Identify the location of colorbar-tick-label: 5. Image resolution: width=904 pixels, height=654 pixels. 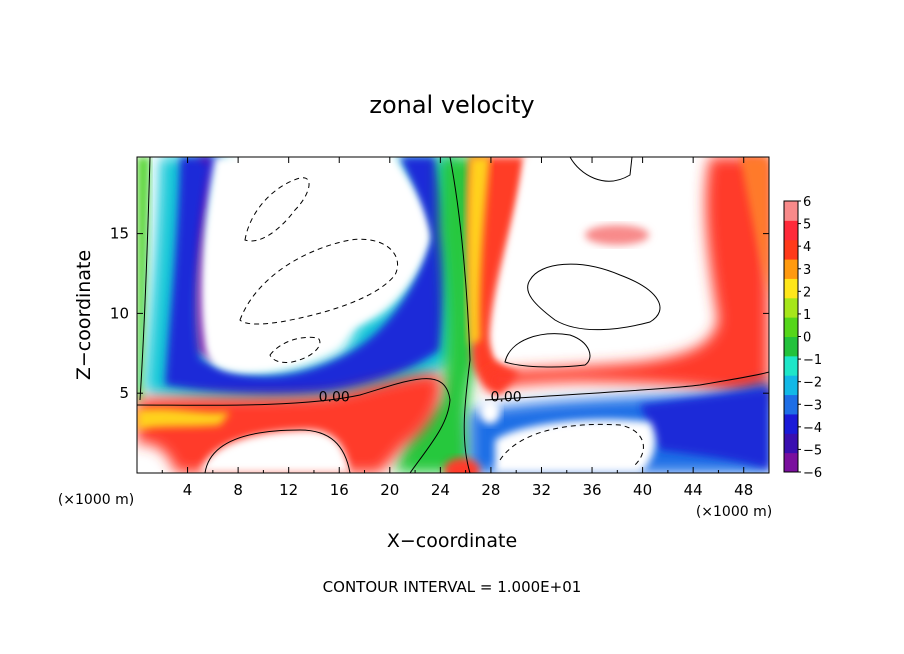
(807, 225).